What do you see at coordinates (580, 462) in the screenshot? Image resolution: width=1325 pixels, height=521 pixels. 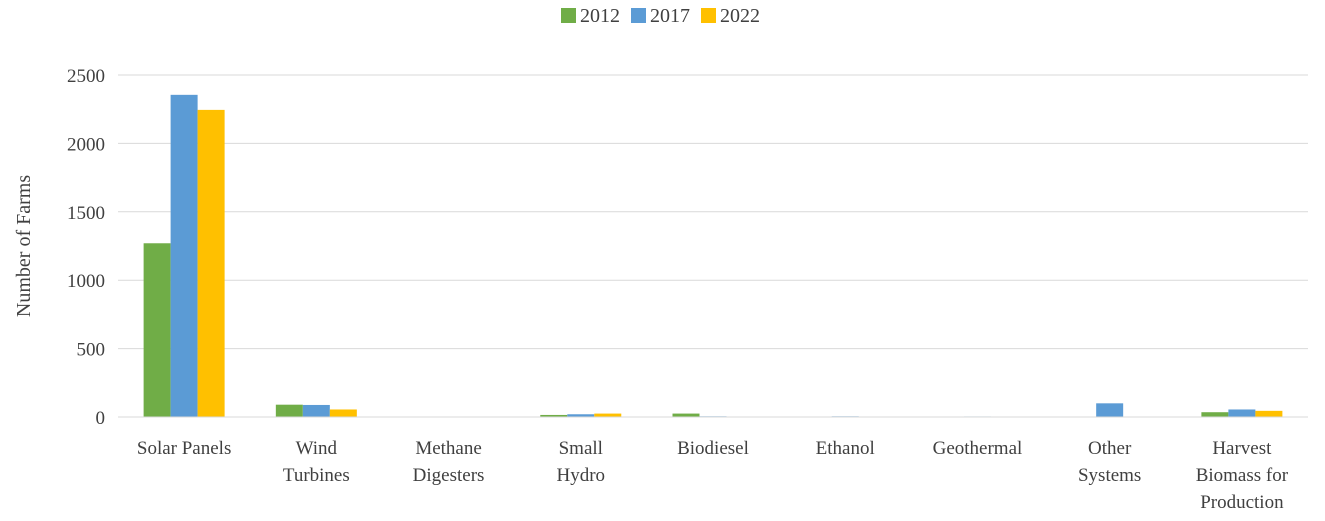 I see `x-category-label: Small Hydro` at bounding box center [580, 462].